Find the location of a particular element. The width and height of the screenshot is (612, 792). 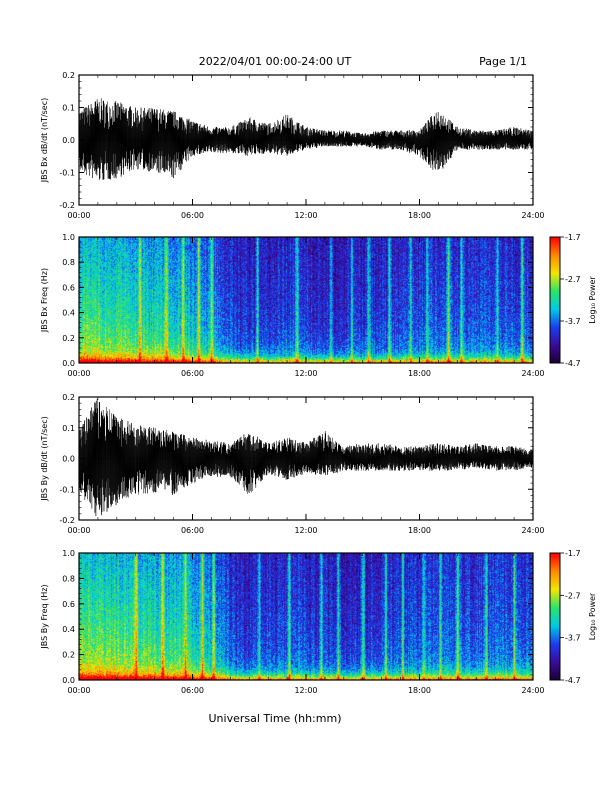

y-axis-label: JBS By Freq (Hz) is located at coordinates (44, 616).